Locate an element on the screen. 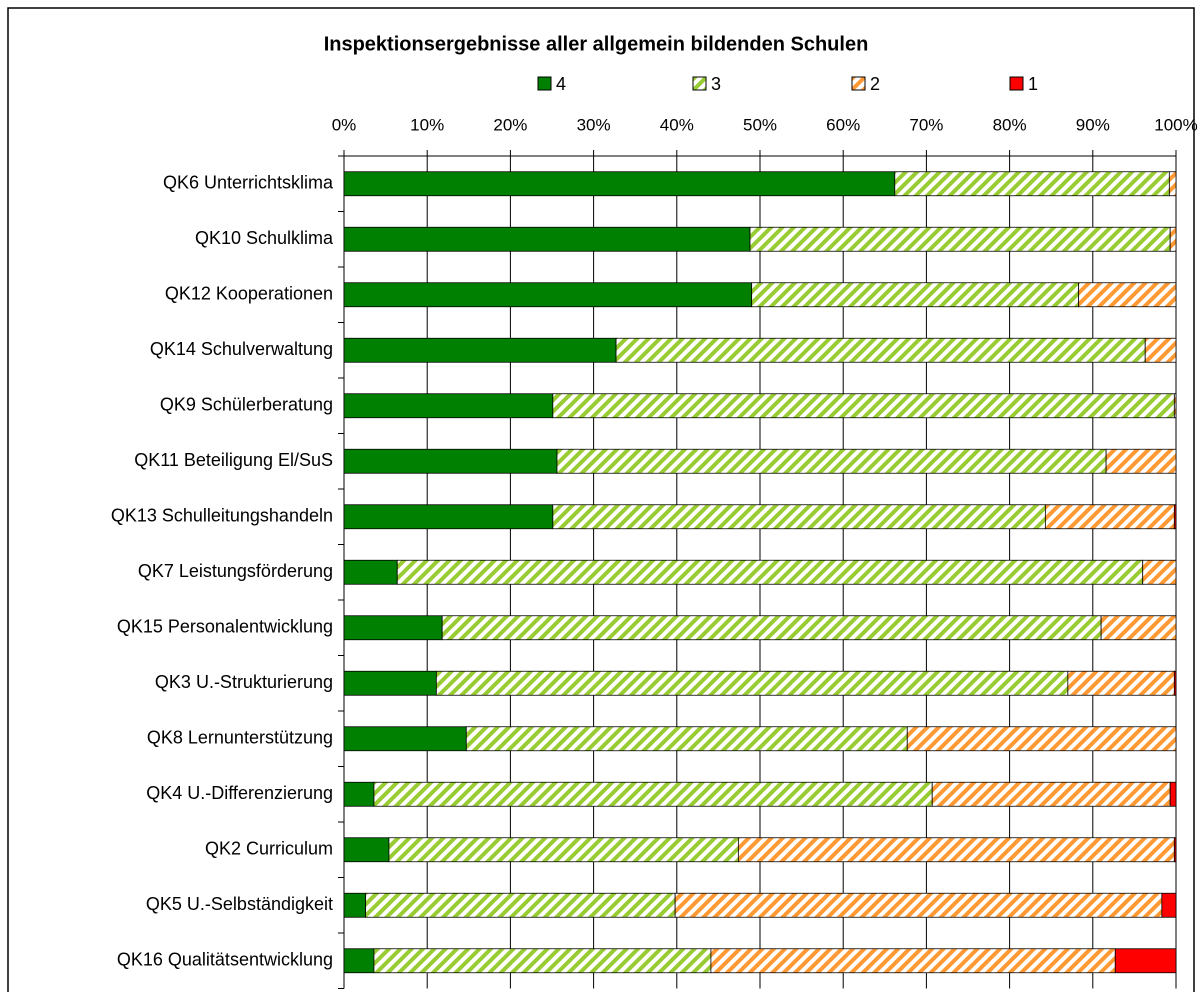 The width and height of the screenshot is (1203, 992). y-tick-label: QK6 Unterrichtsklima is located at coordinates (248, 183).